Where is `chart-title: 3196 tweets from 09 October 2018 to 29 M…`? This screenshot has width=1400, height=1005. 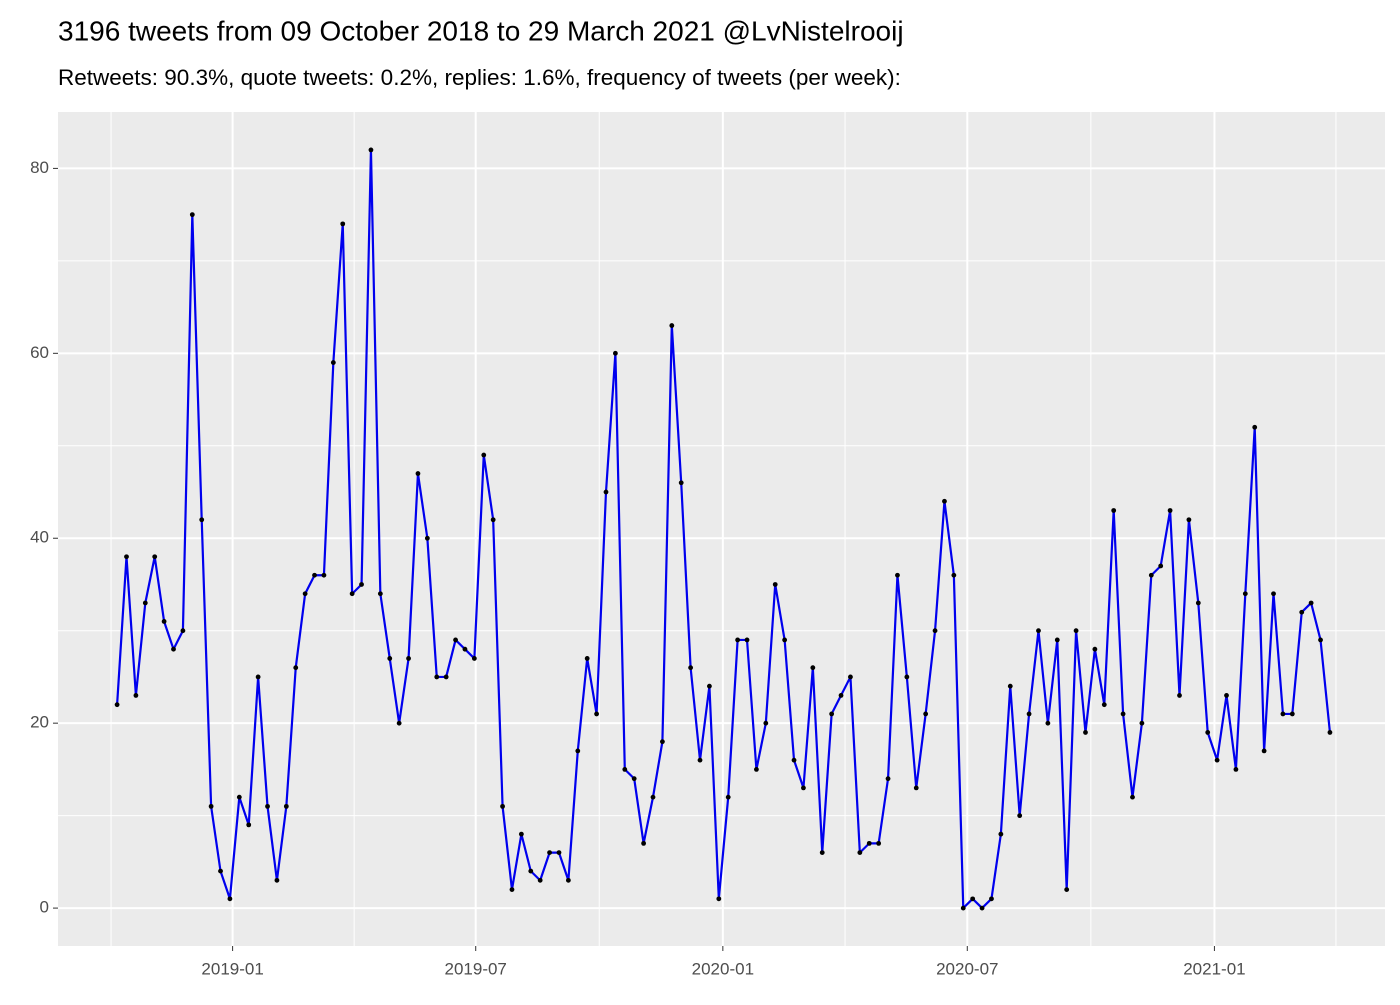
chart-title: 3196 tweets from 09 October 2018 to 29 M… is located at coordinates (481, 30).